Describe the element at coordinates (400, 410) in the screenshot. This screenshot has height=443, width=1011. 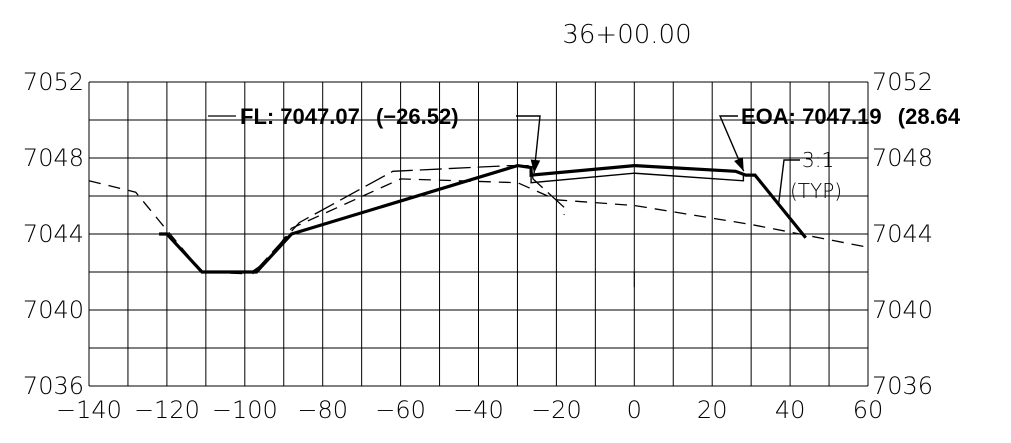
I see `x-tick-label: −60` at that location.